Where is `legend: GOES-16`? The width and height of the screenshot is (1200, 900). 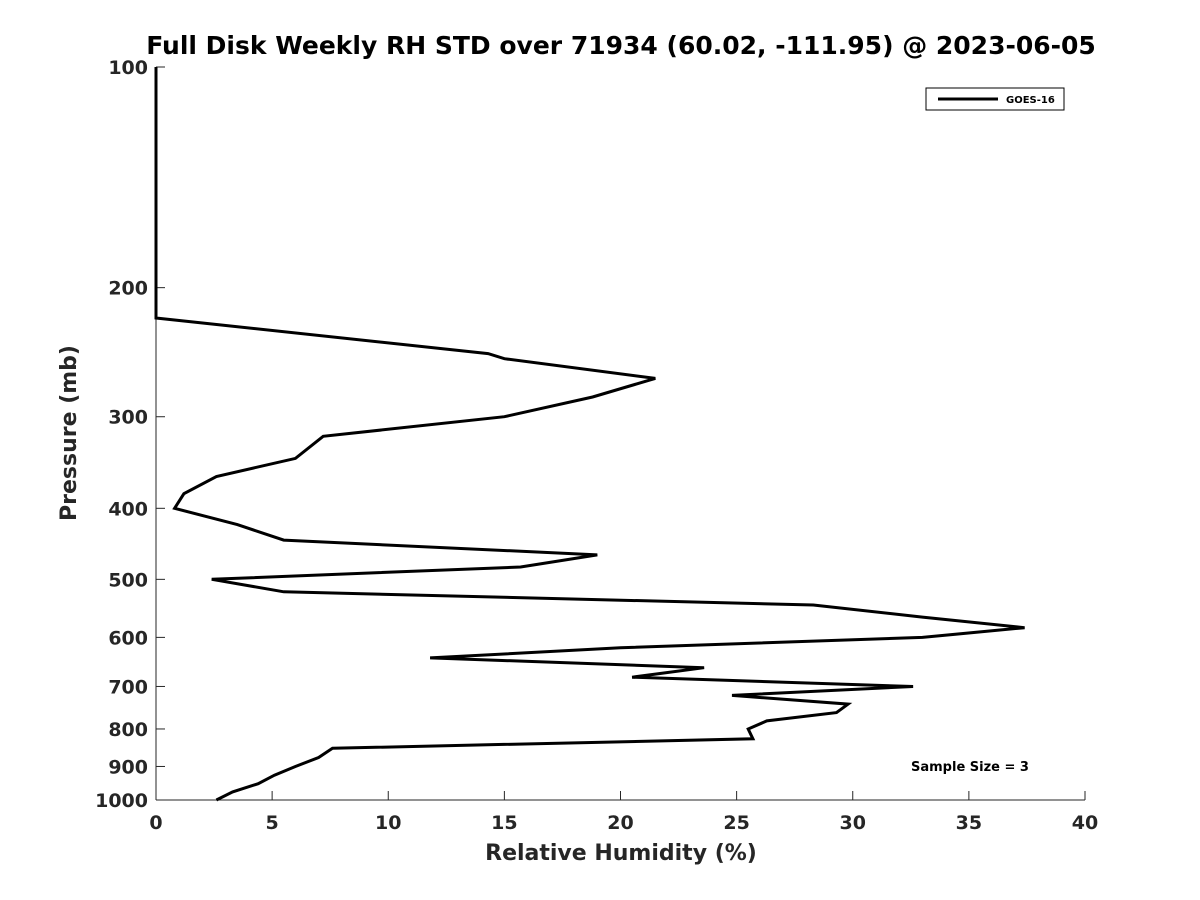 legend: GOES-16 is located at coordinates (995, 99).